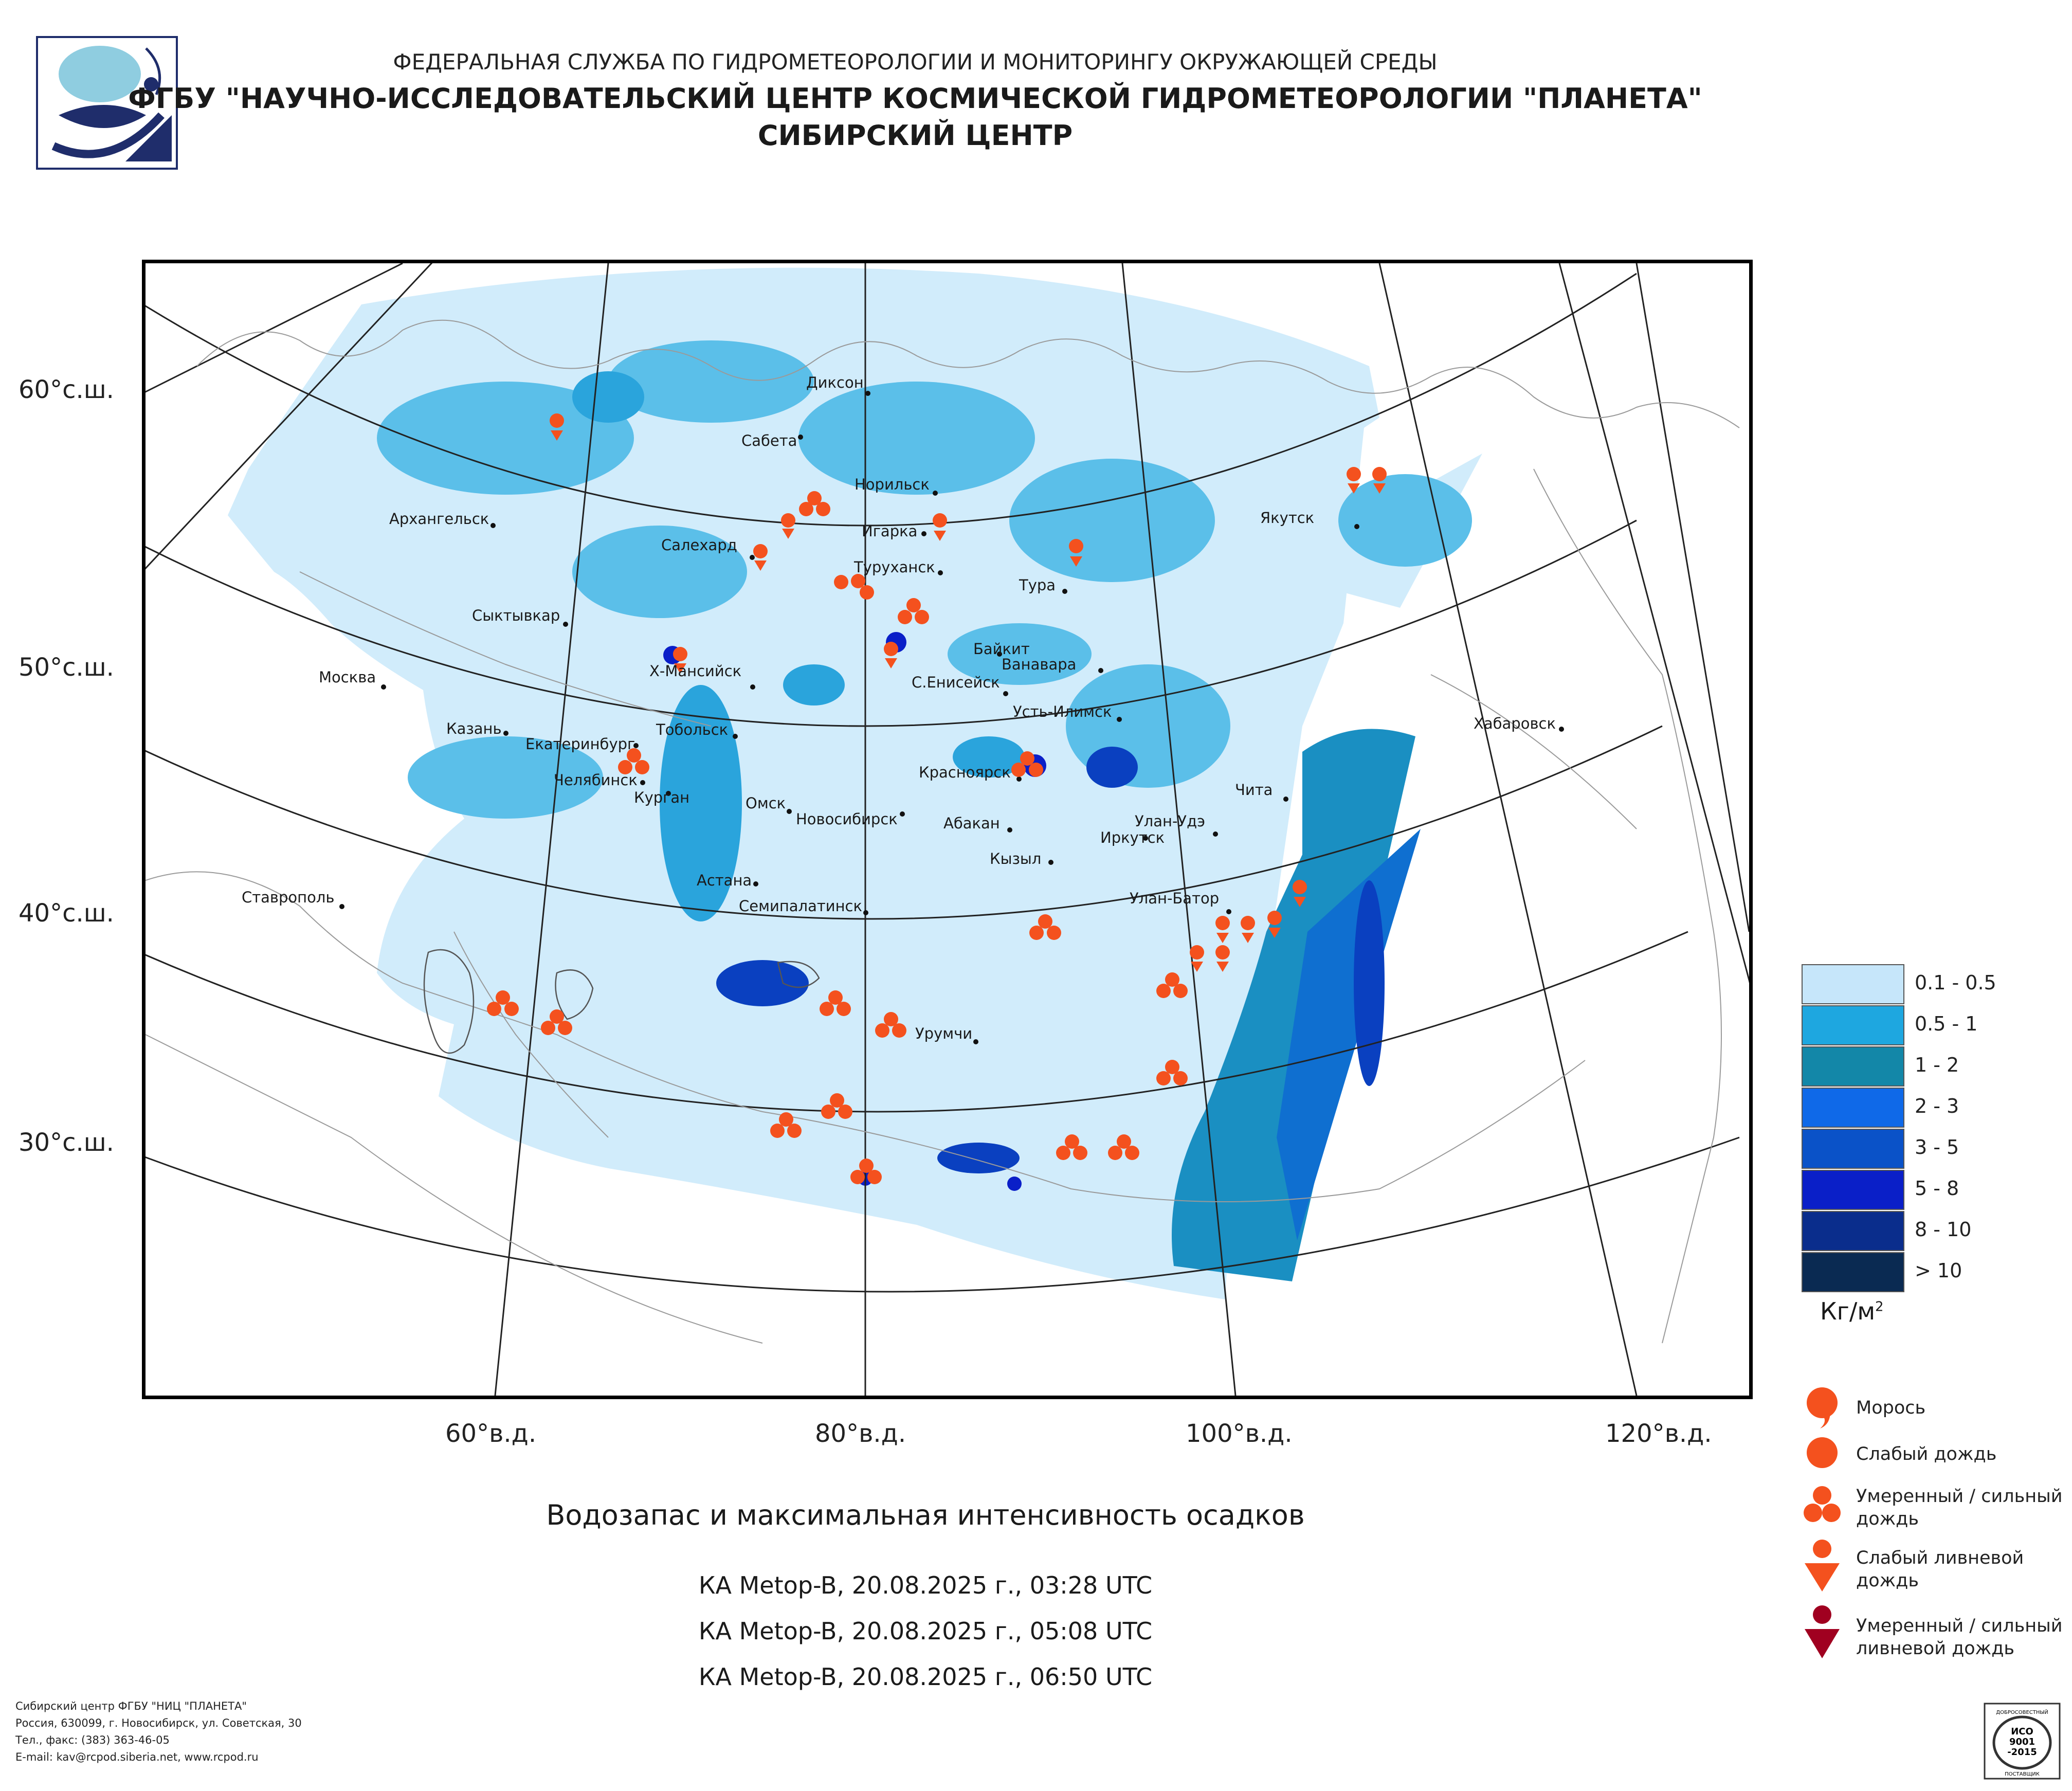  Describe the element at coordinates (1132, 837) in the screenshot. I see `city-label: Иркутск` at that location.